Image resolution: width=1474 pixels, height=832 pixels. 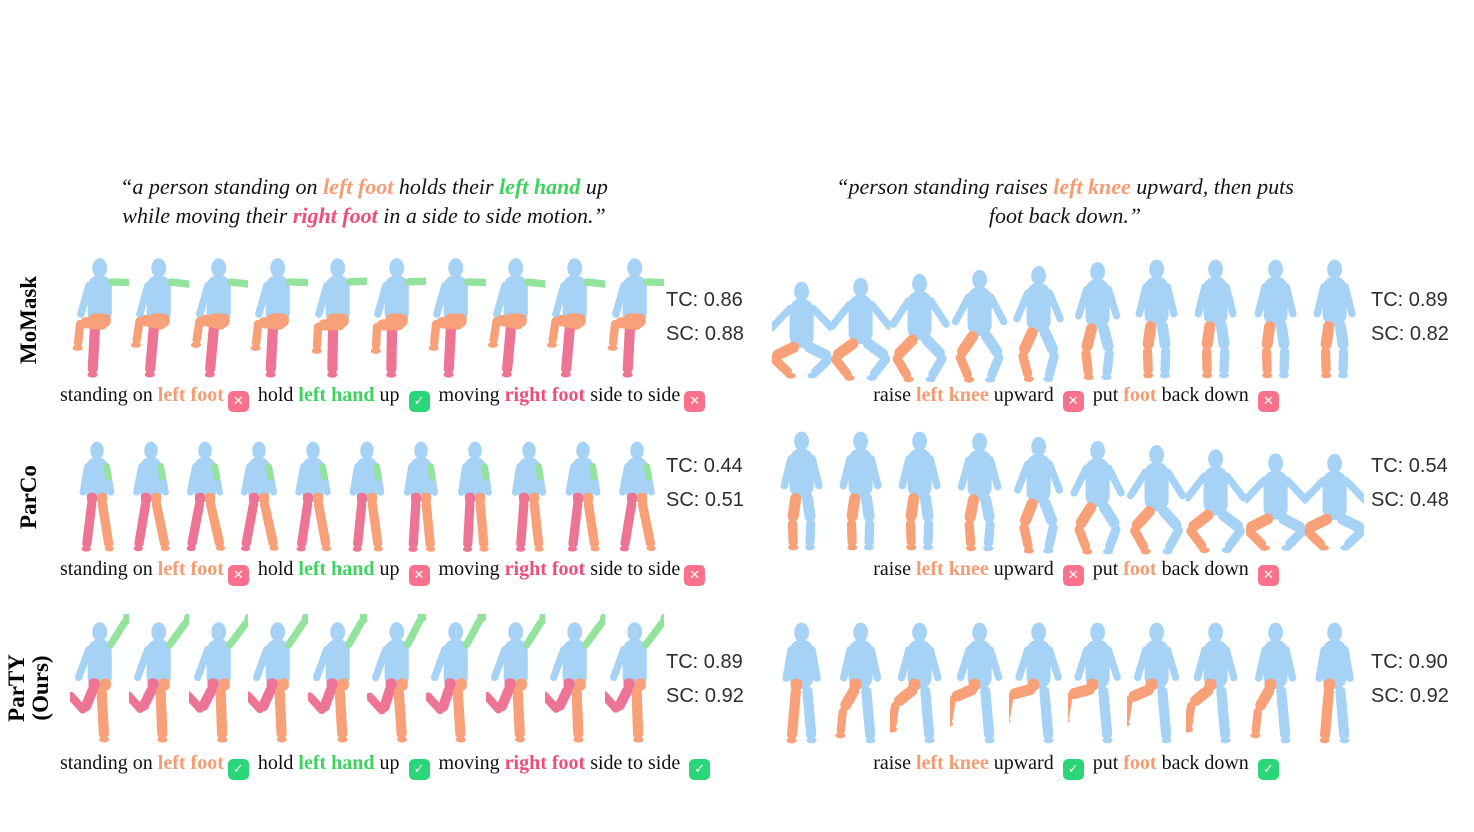 I want to click on method-label-line: ParCo, so click(x=28, y=497).